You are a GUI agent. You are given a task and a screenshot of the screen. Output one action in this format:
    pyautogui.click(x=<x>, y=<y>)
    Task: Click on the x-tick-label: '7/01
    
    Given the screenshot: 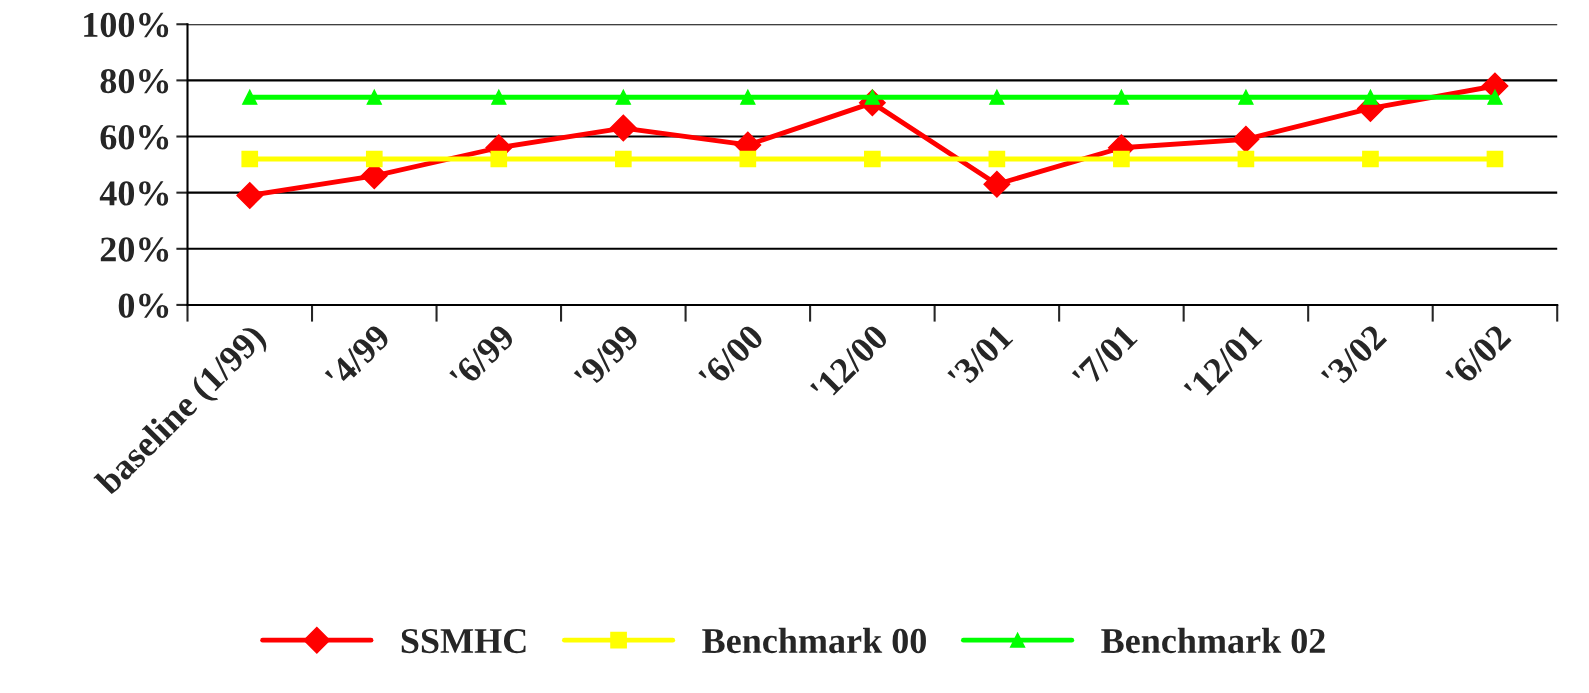 What is the action you would take?
    pyautogui.click(x=1105, y=357)
    